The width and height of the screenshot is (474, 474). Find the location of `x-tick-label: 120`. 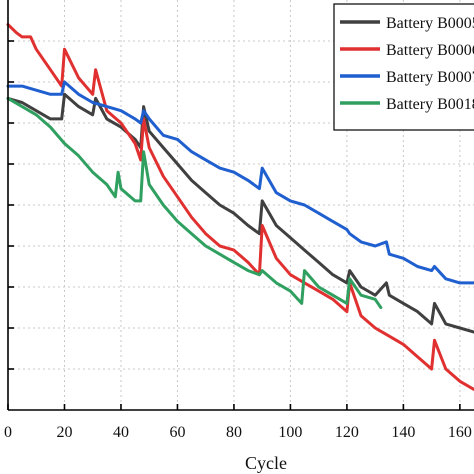

x-tick-label: 120 is located at coordinates (347, 432).